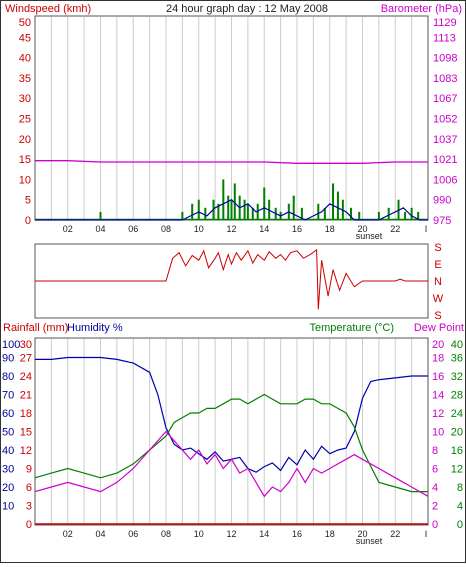 Image resolution: width=466 pixels, height=567 pixels. What do you see at coordinates (460, 507) in the screenshot?
I see `temperature-tick-label: 4` at bounding box center [460, 507].